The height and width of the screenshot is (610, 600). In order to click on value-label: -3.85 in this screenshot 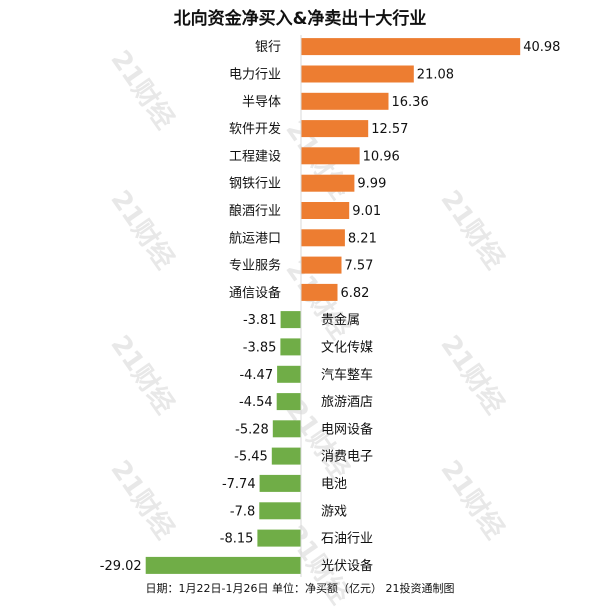, I will do `click(260, 347)`.